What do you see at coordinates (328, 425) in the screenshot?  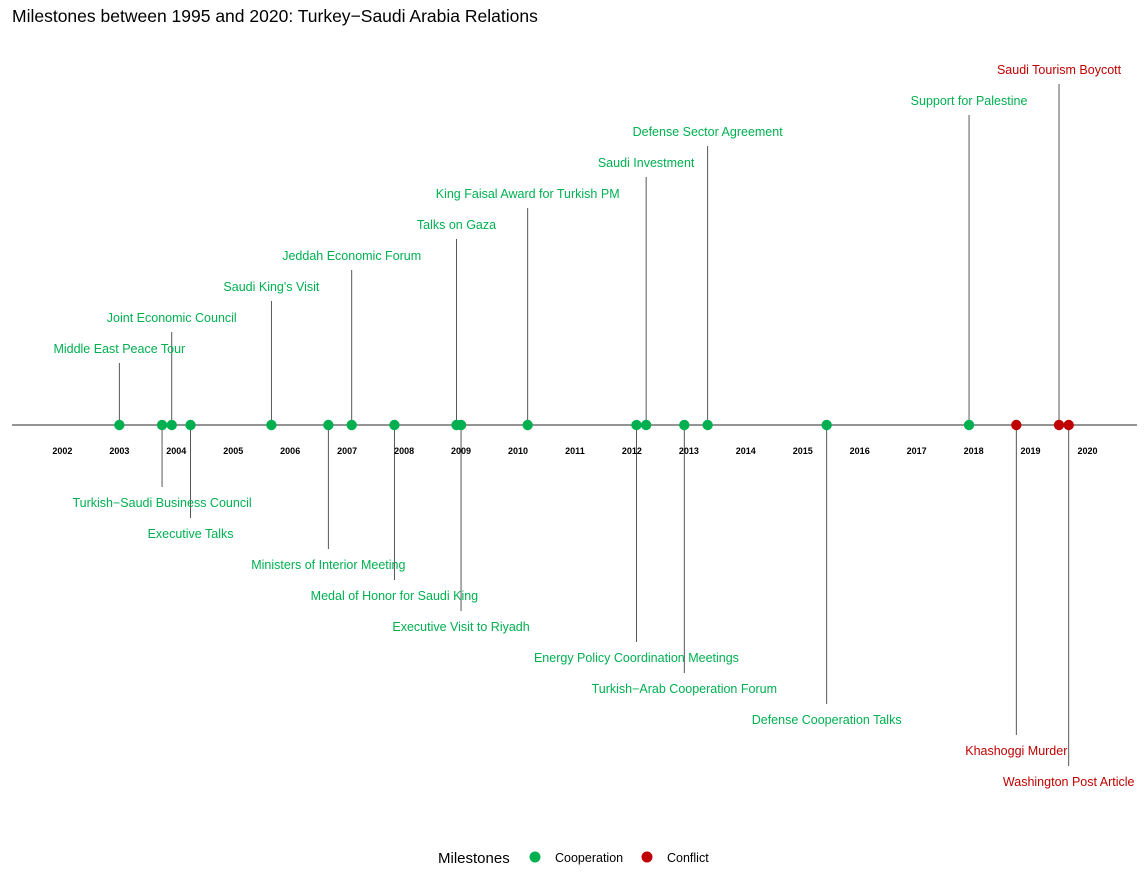 I see `point-ministers-of-interior-meeting` at bounding box center [328, 425].